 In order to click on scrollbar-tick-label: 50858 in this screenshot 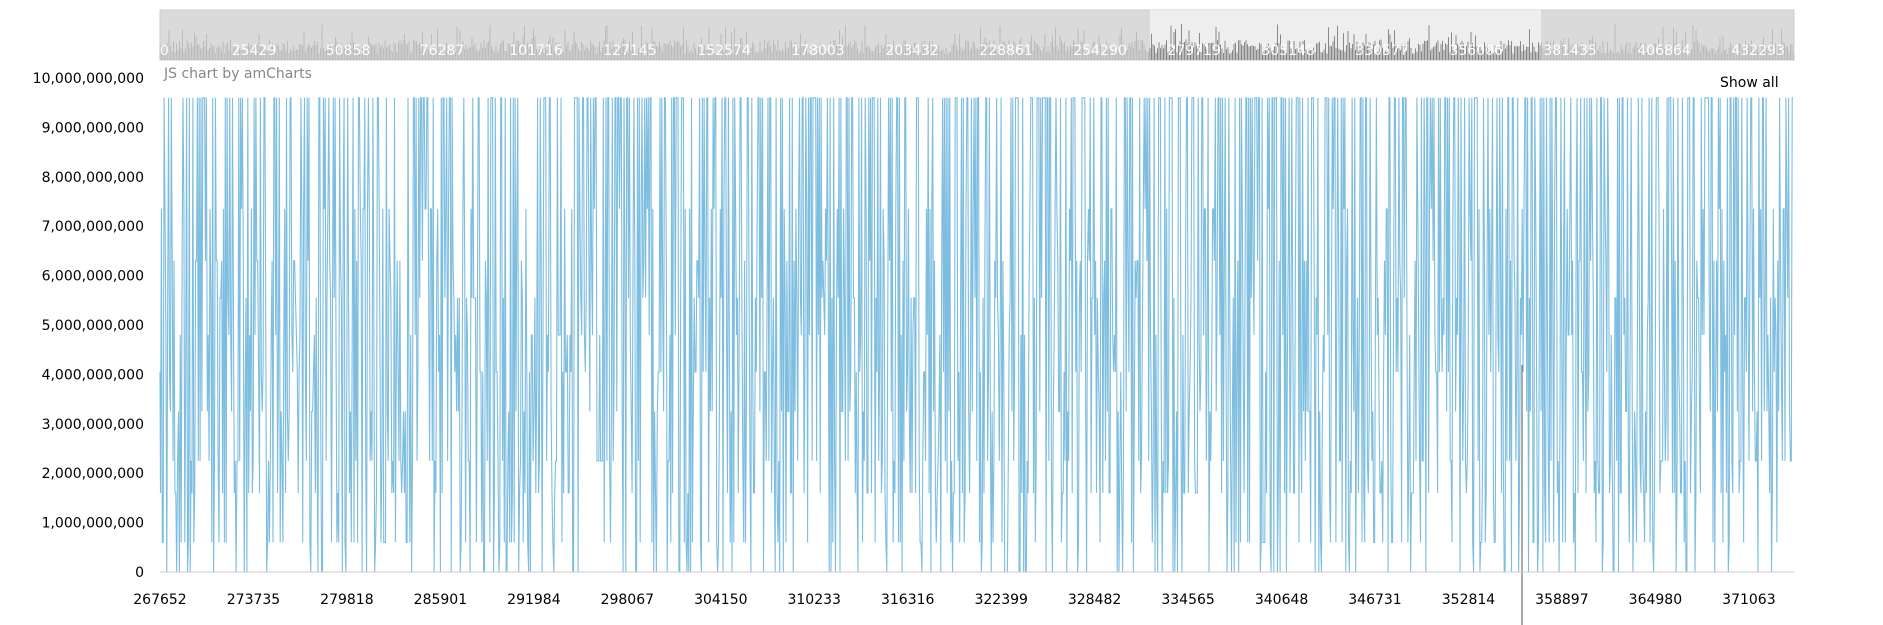, I will do `click(348, 51)`.